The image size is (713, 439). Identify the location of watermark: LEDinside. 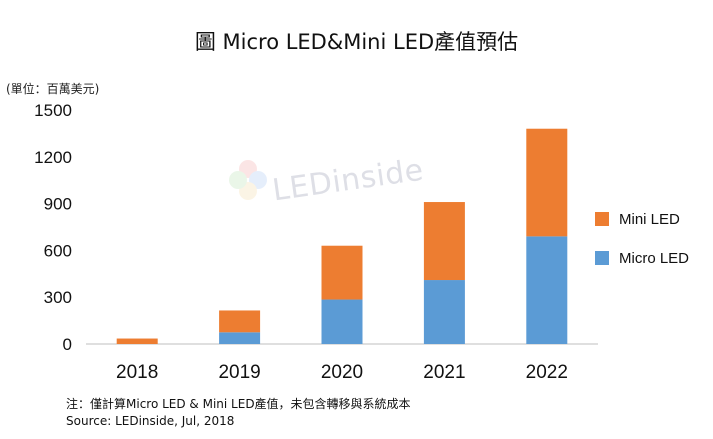
(325, 180).